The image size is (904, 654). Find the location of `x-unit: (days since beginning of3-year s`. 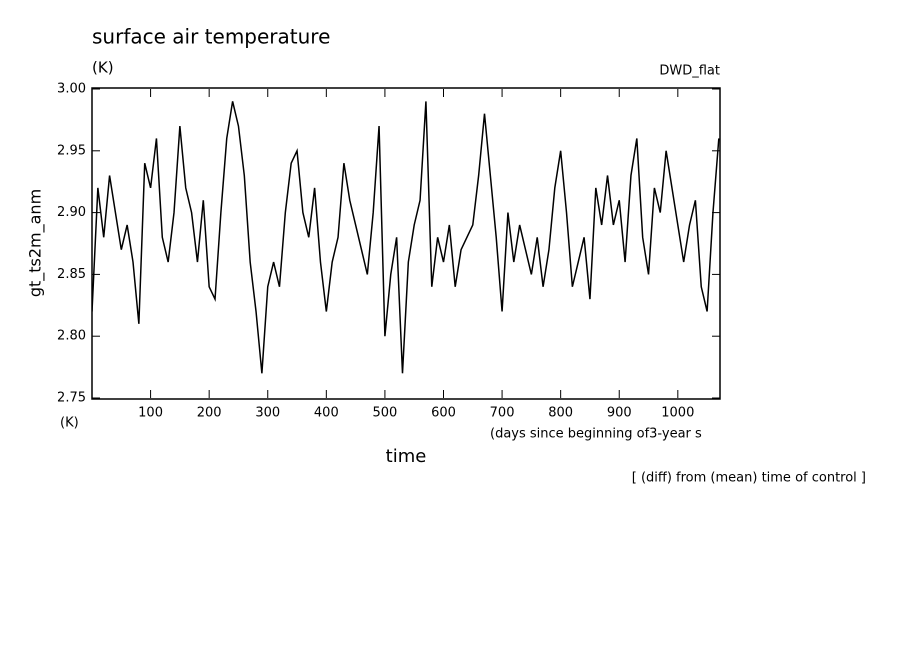

x-unit: (days since beginning of3-year s is located at coordinates (596, 434).